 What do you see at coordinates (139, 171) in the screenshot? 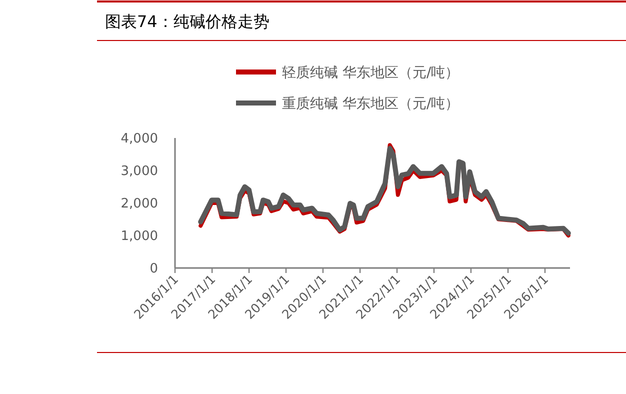
I see `y-tick-label: 3,000` at bounding box center [139, 171].